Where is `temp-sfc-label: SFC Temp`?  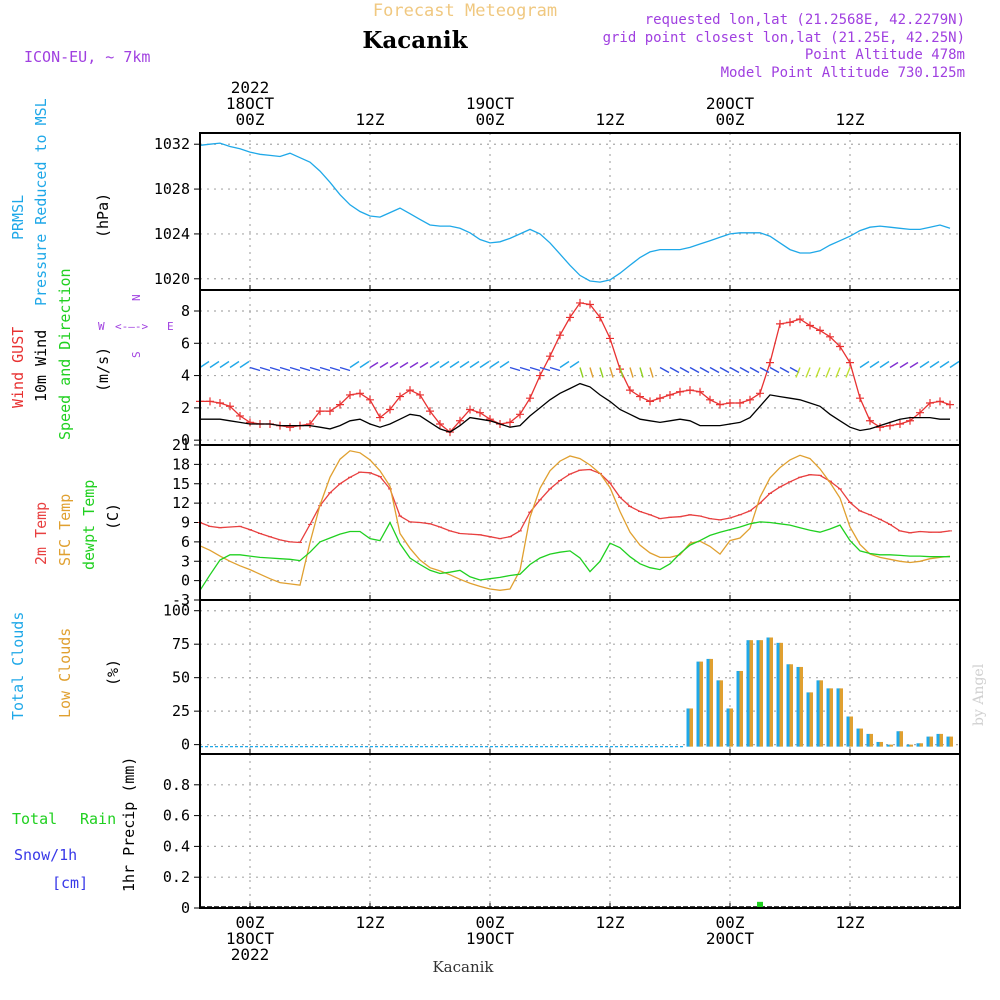
temp-sfc-label: SFC Temp is located at coordinates (65, 530).